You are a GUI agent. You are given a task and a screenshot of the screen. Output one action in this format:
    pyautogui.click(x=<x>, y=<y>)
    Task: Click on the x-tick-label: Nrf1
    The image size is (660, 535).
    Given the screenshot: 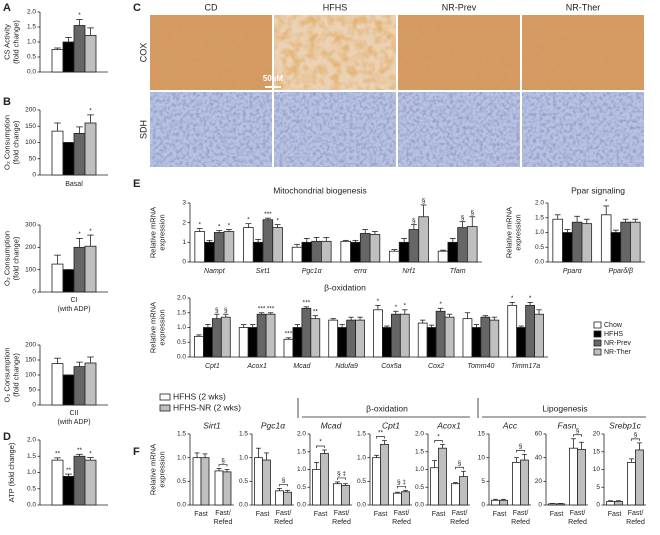 What is the action you would take?
    pyautogui.click(x=408, y=271)
    